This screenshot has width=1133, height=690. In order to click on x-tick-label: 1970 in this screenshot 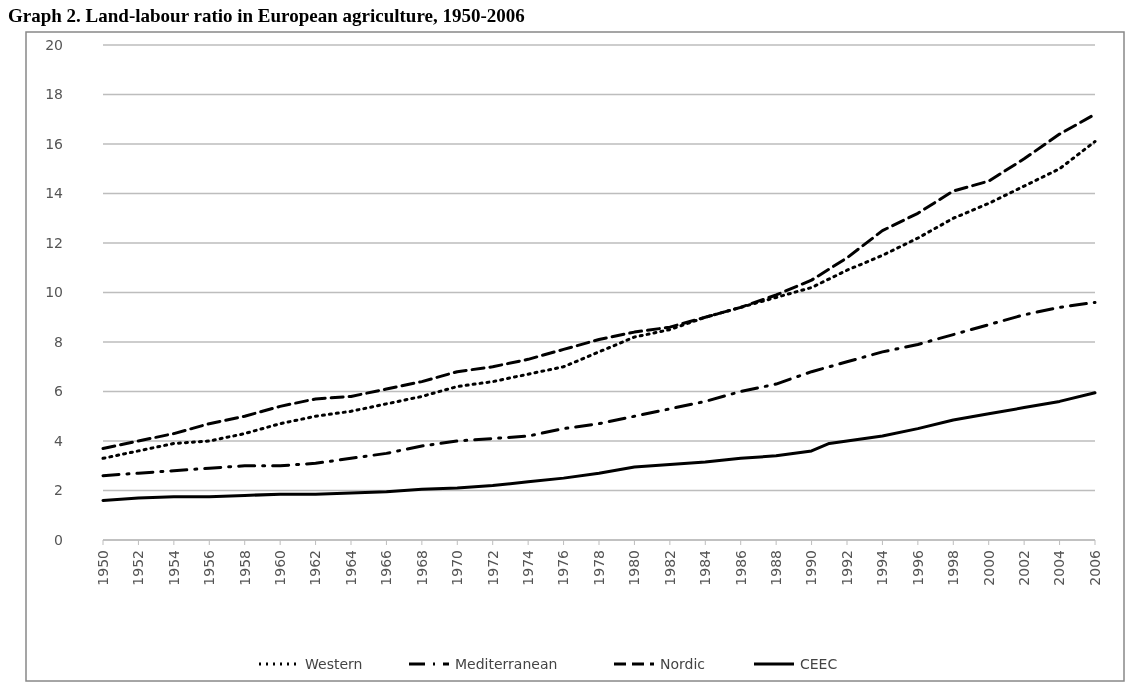, I will do `click(457, 568)`.